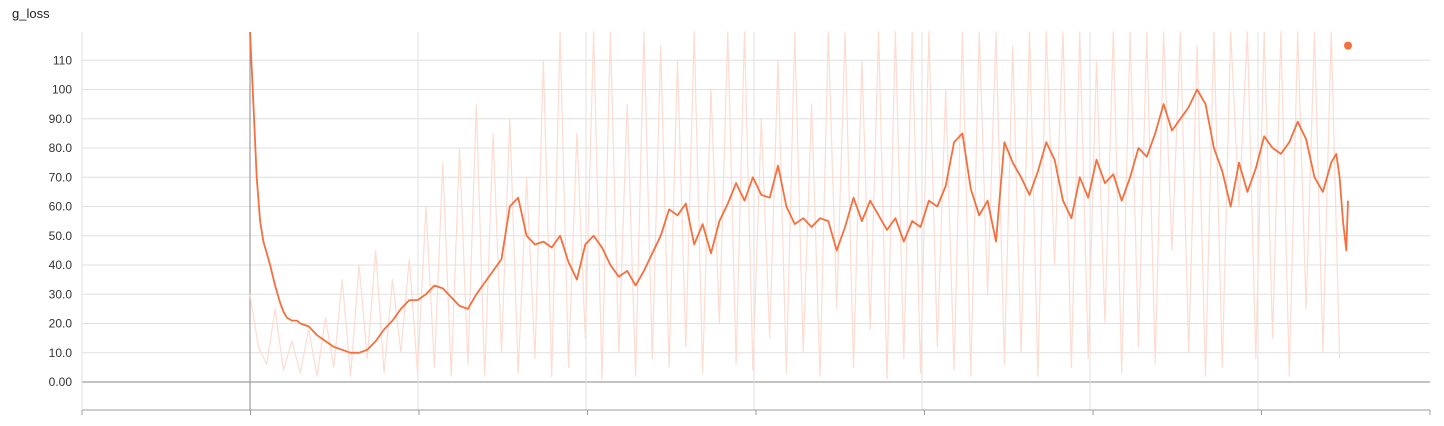 Image resolution: width=1444 pixels, height=426 pixels. Describe the element at coordinates (756, 412) in the screenshot. I see `x-axis-ticks` at that location.